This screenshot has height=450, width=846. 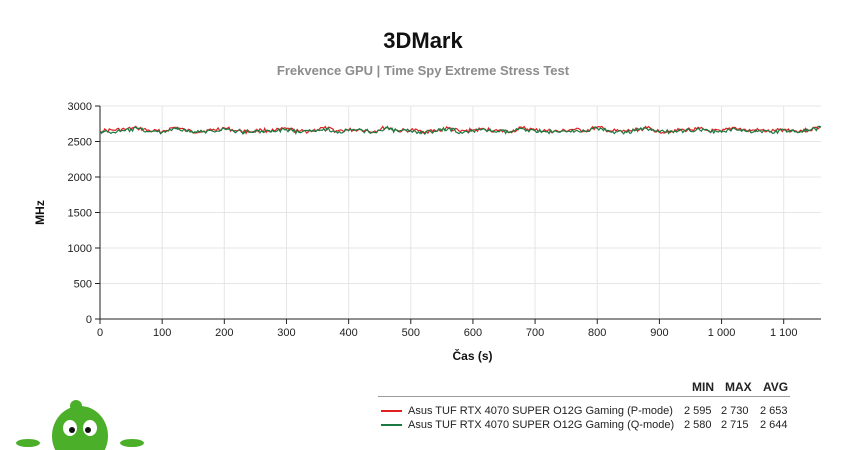 What do you see at coordinates (776, 387) in the screenshot?
I see `legend-avg-header: AVG` at bounding box center [776, 387].